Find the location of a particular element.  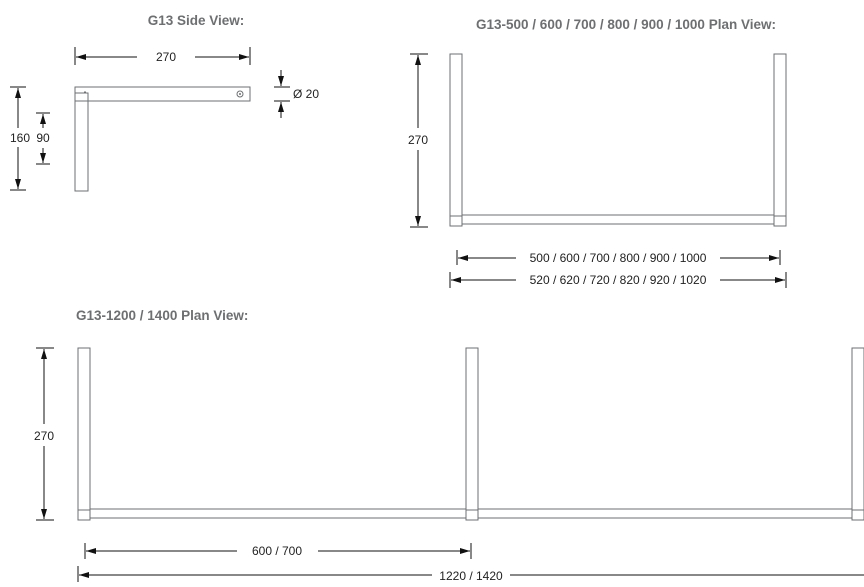

side-height-inner-dimension: 90 is located at coordinates (43, 138).